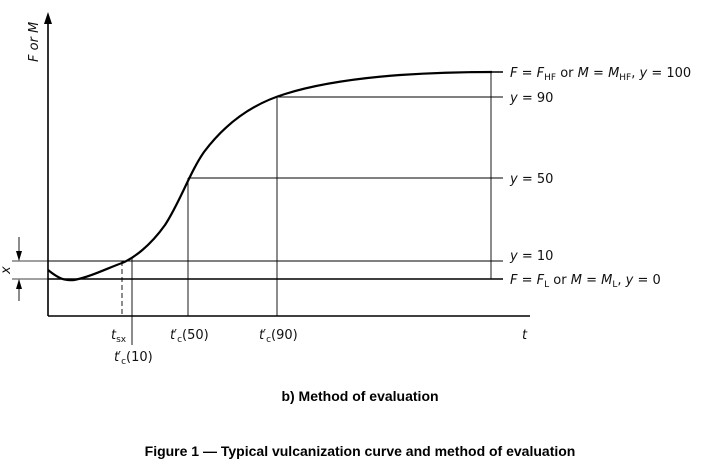 Image resolution: width=720 pixels, height=464 pixels. Describe the element at coordinates (48, 18) in the screenshot. I see `y-axis-arrow` at that location.